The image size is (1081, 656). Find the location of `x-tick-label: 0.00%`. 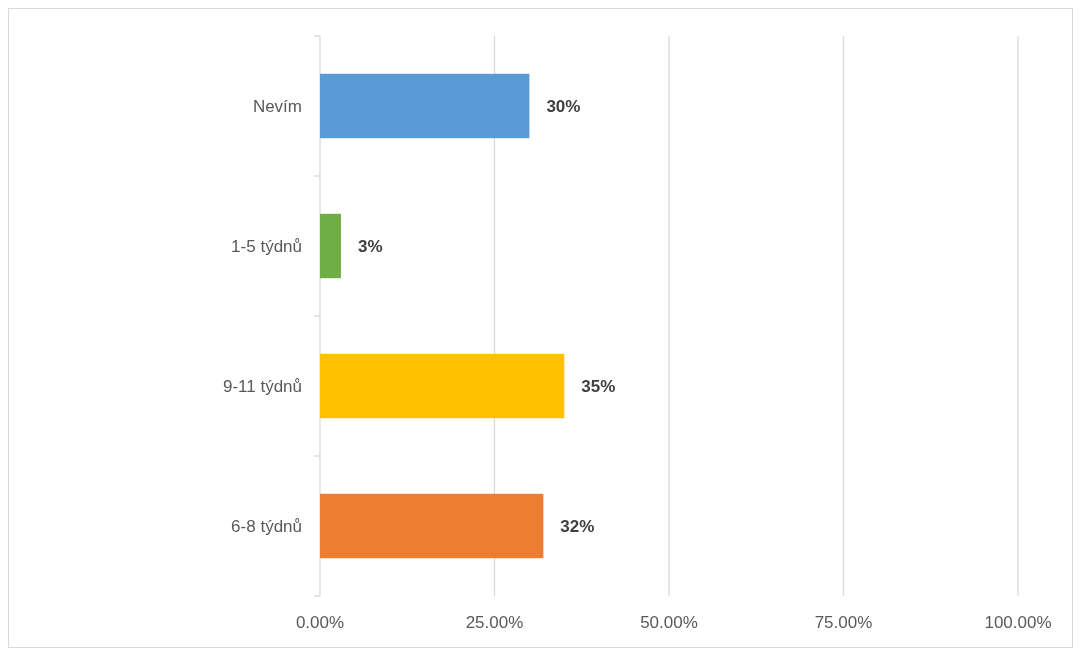

x-tick-label: 0.00% is located at coordinates (320, 622).